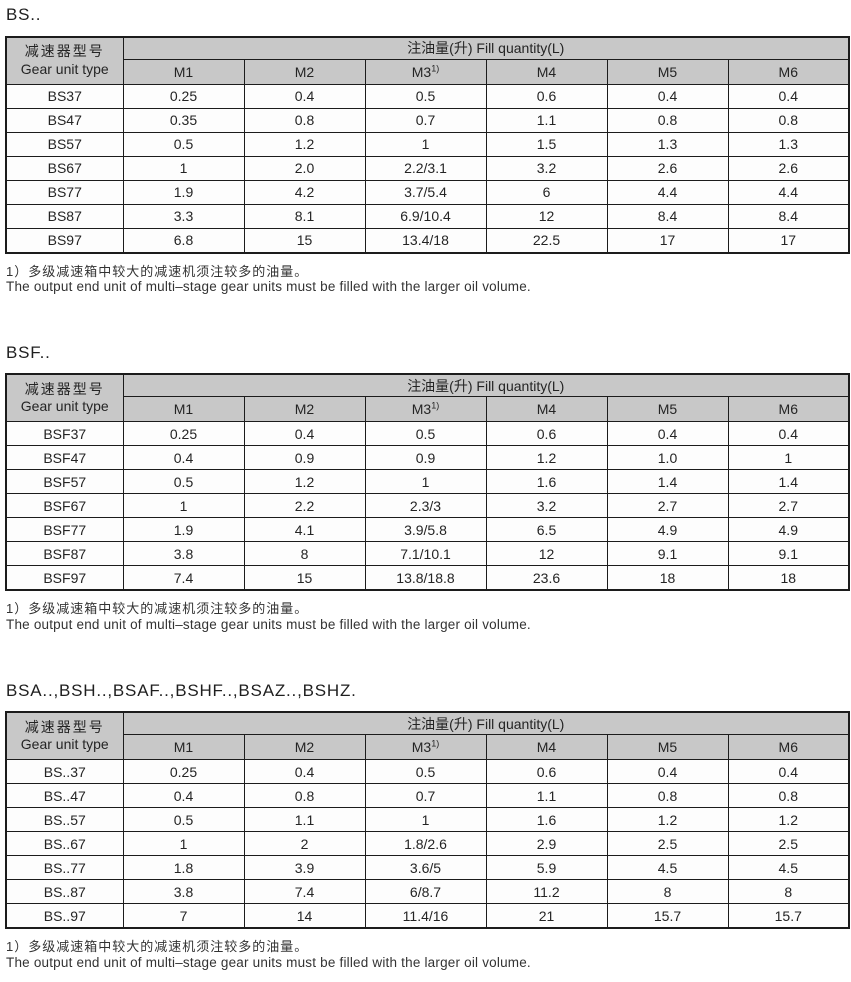 The image size is (851, 982). Describe the element at coordinates (64, 578) in the screenshot. I see `model-cell: BSF97` at that location.